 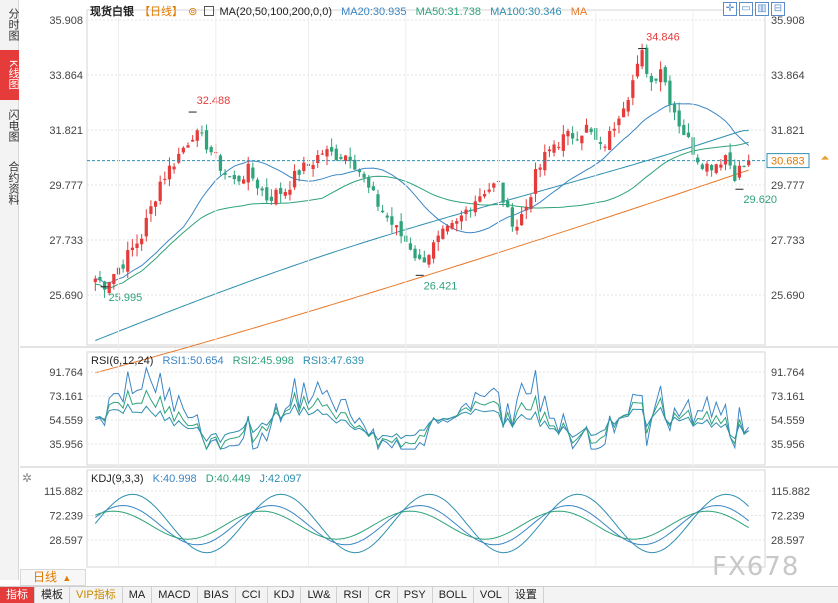 I want to click on rsi1-value: RSI1:50.654, so click(x=193, y=361).